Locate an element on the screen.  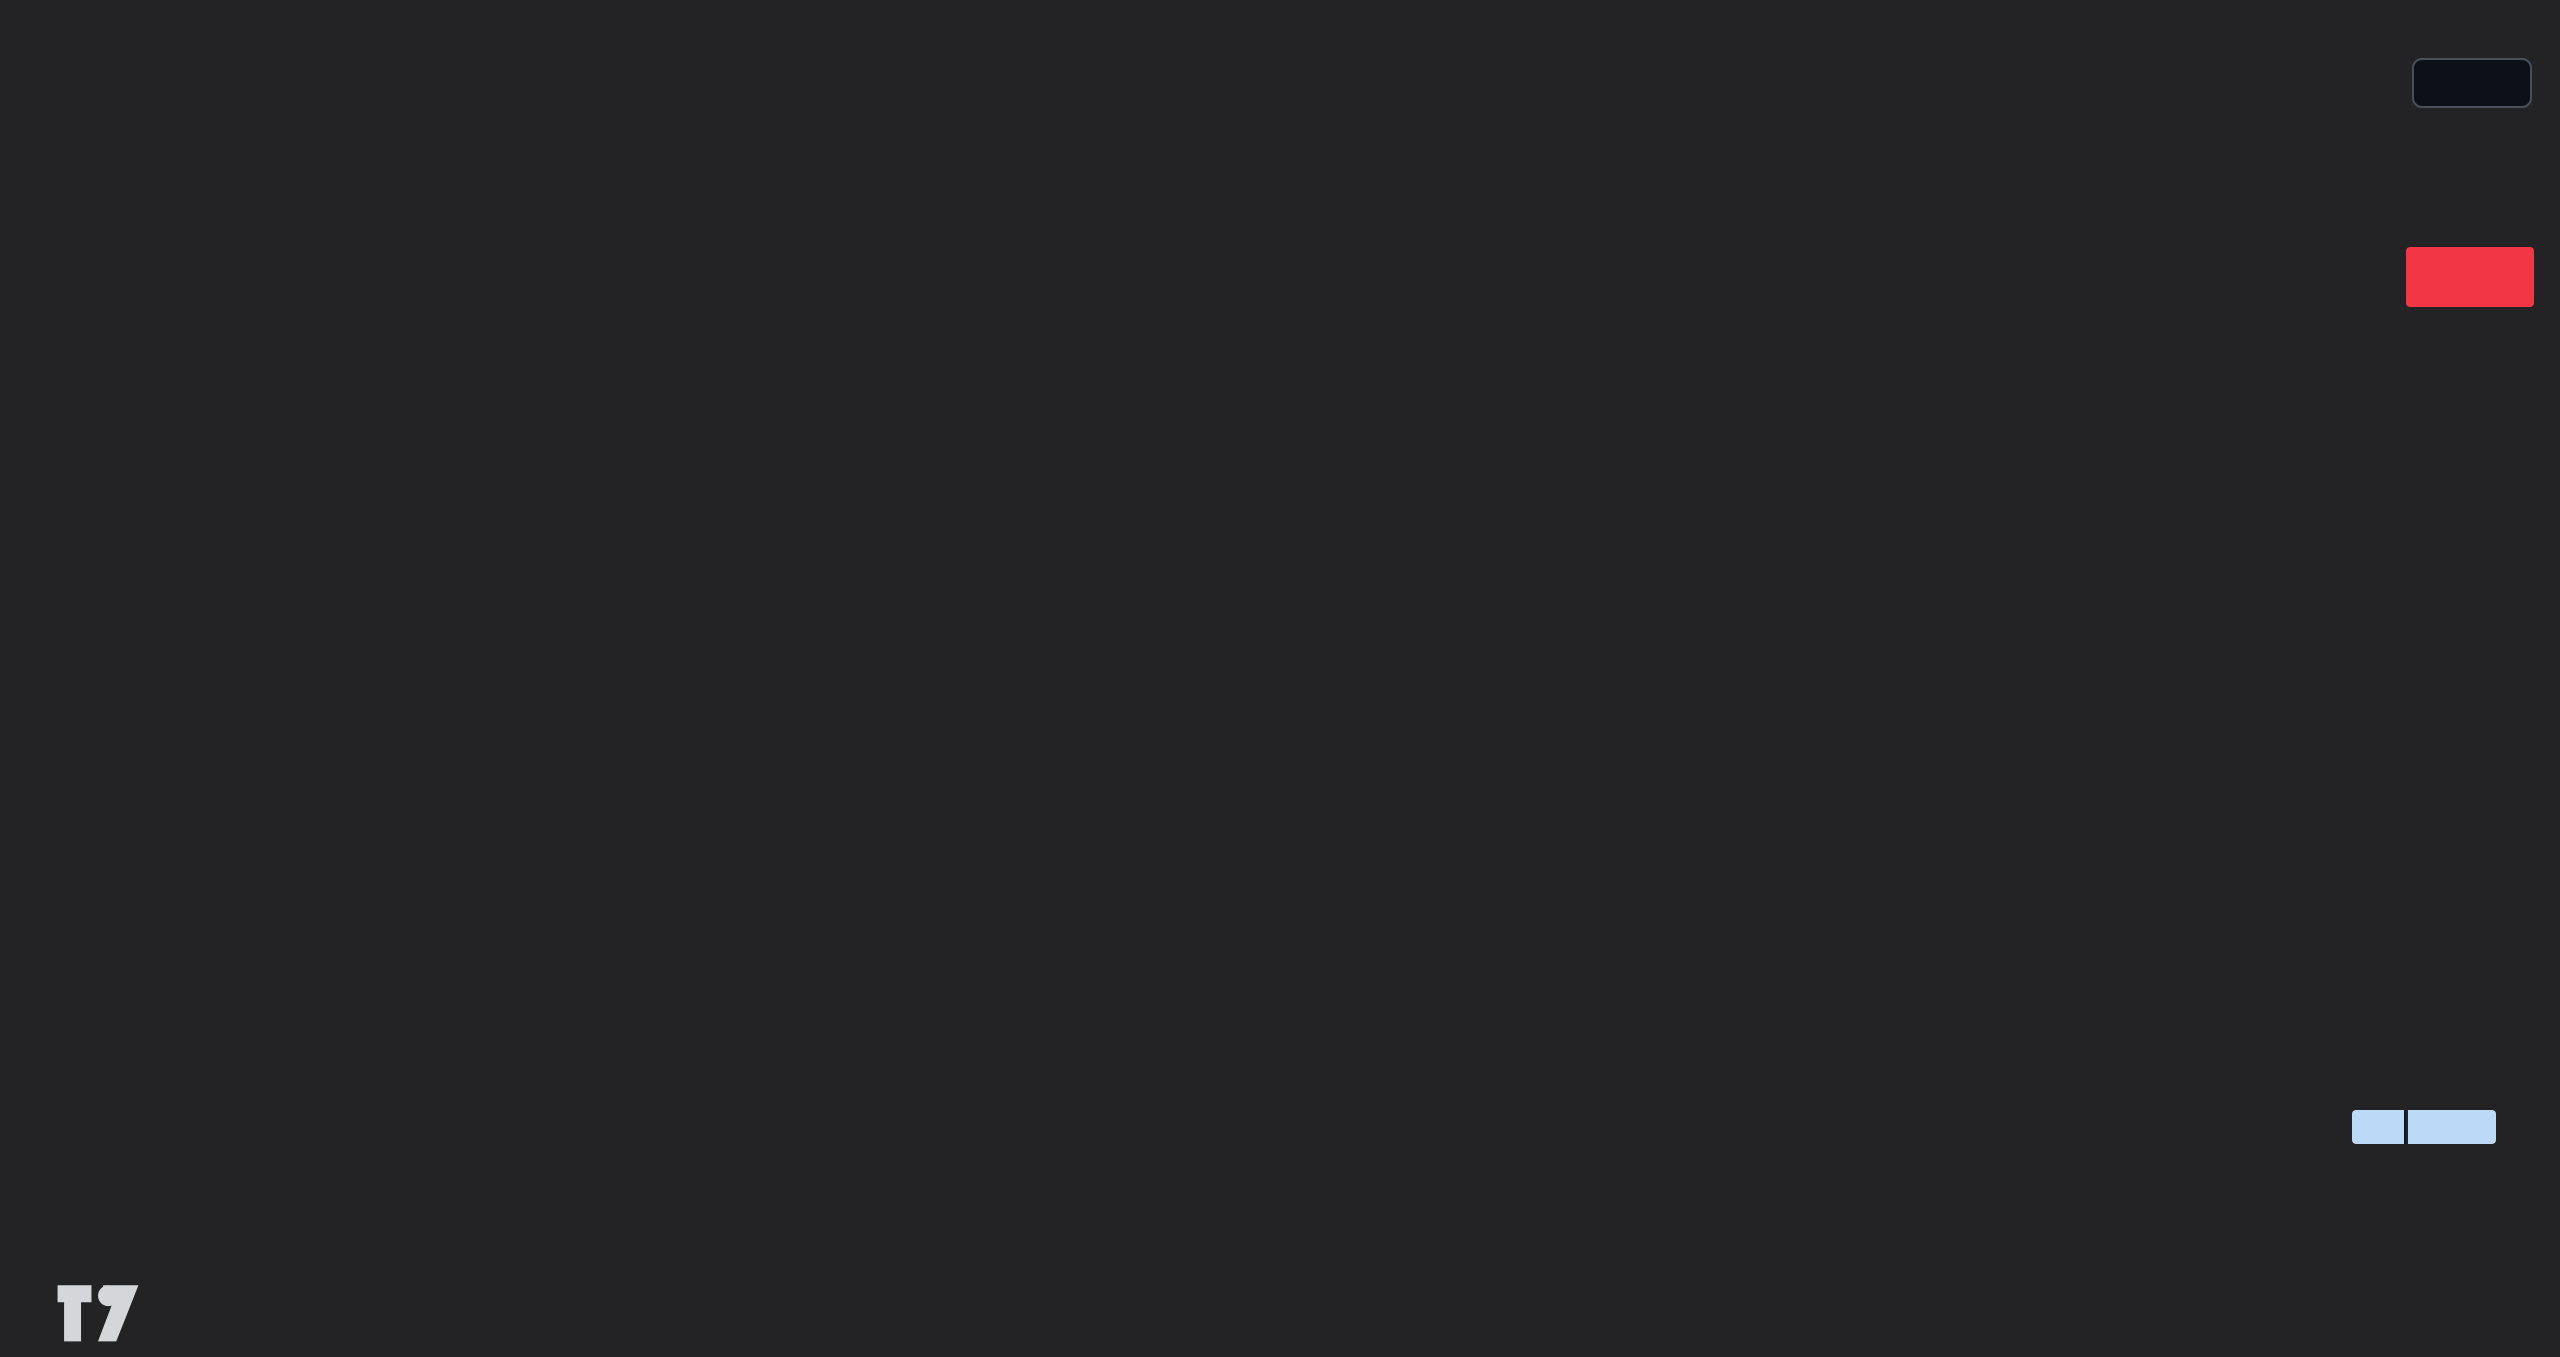
tradingview-logo is located at coordinates (109, 1314).